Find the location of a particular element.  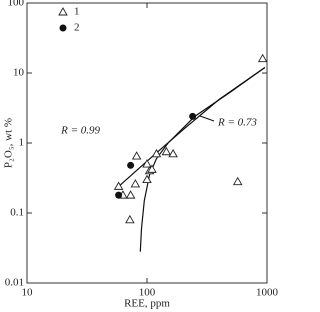

fit-label: R = 0.73 is located at coordinates (237, 123).